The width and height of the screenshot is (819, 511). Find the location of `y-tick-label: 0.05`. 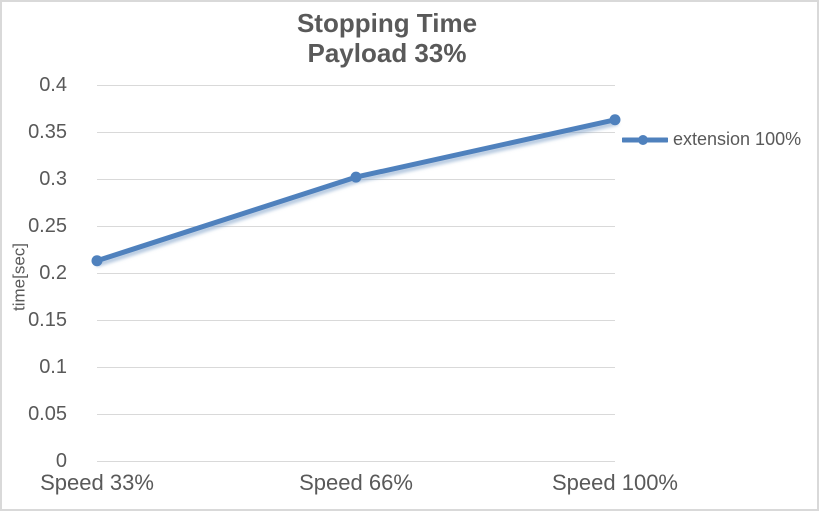

y-tick-label: 0.05 is located at coordinates (47, 414).